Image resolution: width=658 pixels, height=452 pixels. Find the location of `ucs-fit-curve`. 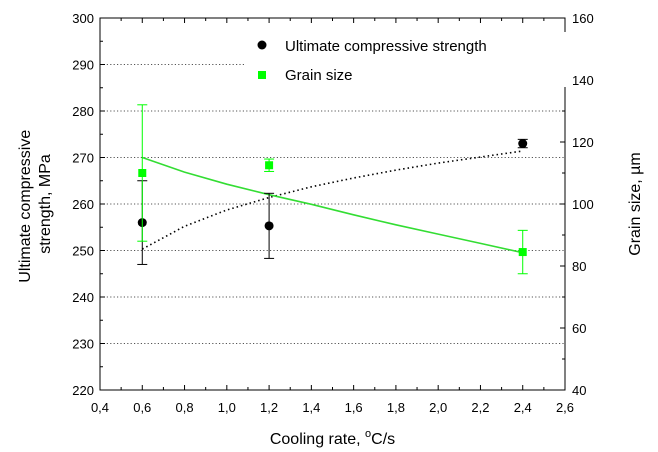

ucs-fit-curve is located at coordinates (332, 200).